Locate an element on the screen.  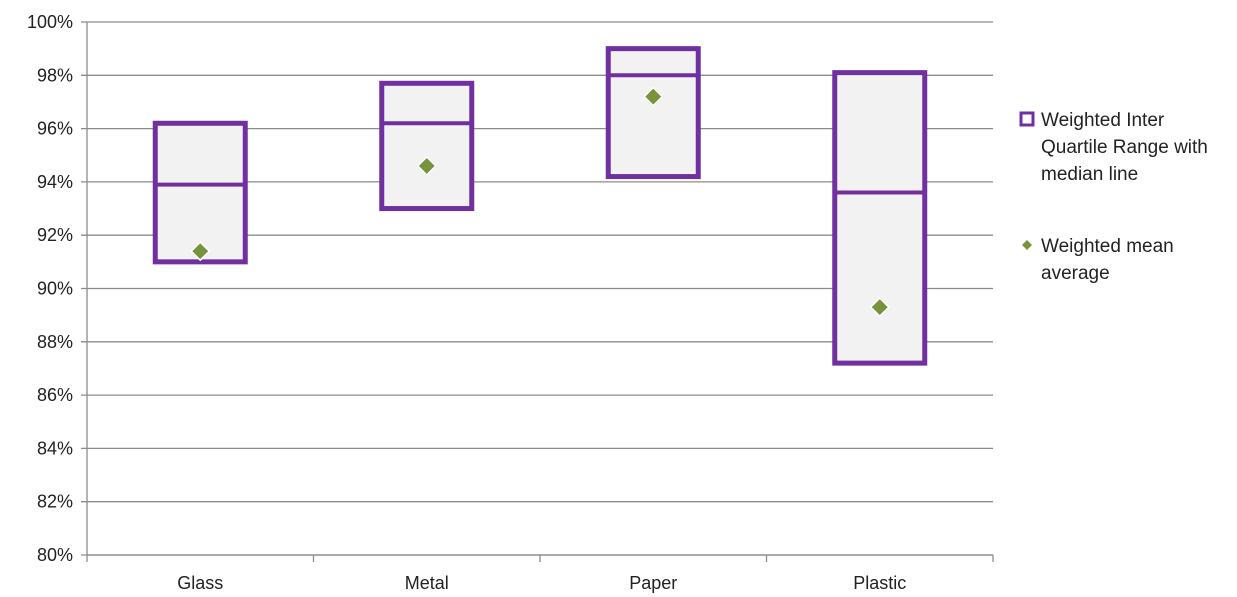
y-tick-label: 98% is located at coordinates (55, 75).